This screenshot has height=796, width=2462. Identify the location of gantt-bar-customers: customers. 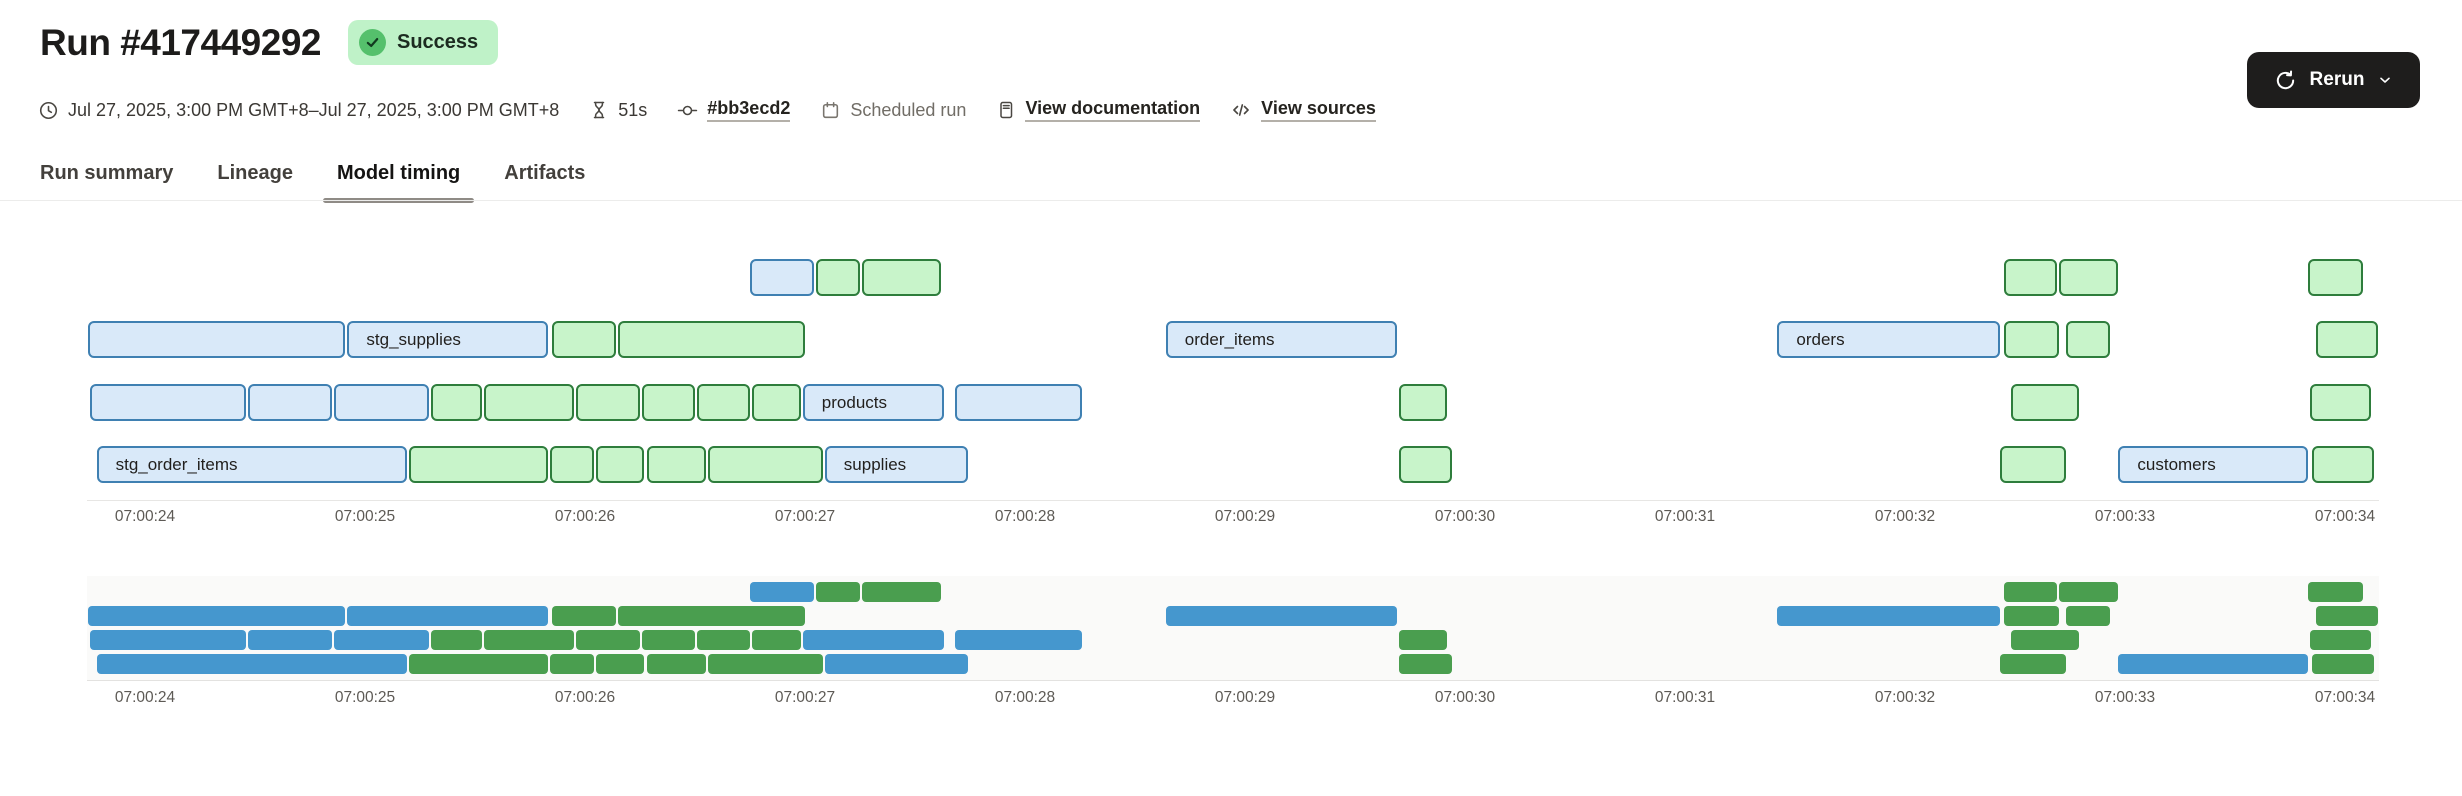
(2213, 464).